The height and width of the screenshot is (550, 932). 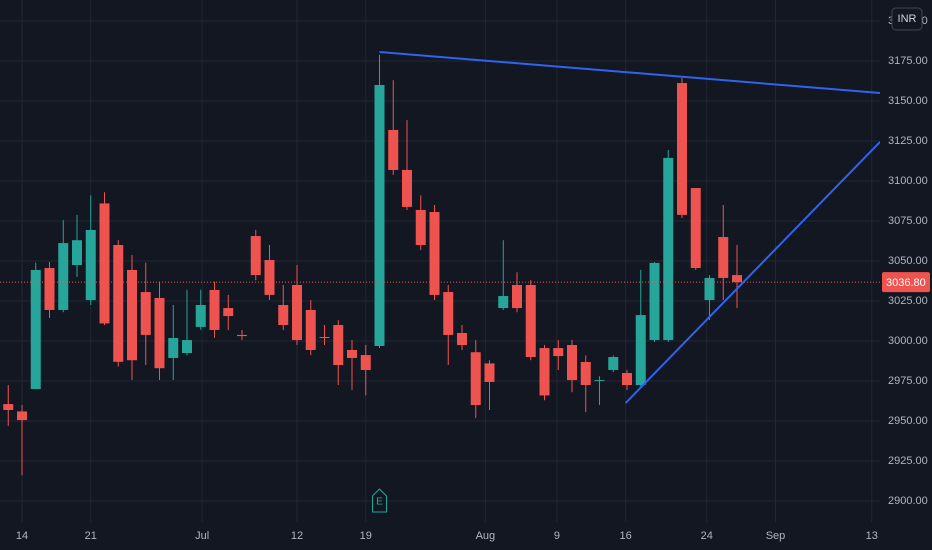 What do you see at coordinates (908, 461) in the screenshot?
I see `y-tick-label: 2925.00` at bounding box center [908, 461].